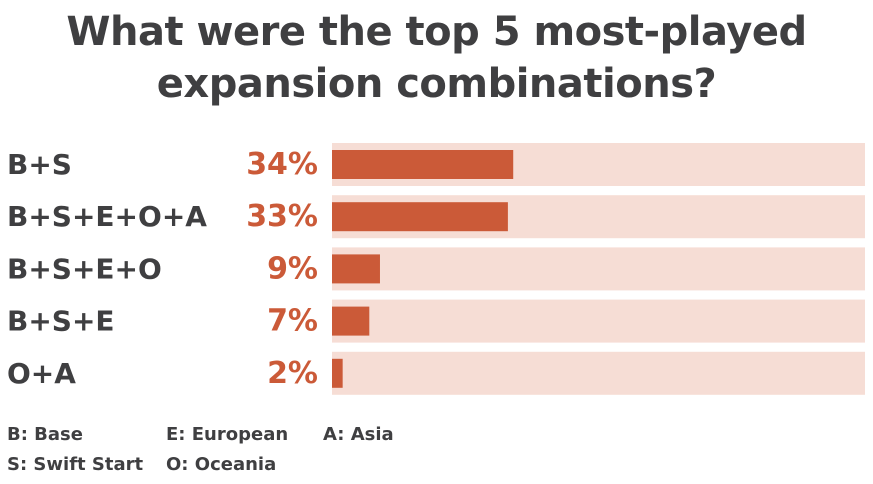  What do you see at coordinates (358, 434) in the screenshot?
I see `legend-item-asia: A: Asia` at bounding box center [358, 434].